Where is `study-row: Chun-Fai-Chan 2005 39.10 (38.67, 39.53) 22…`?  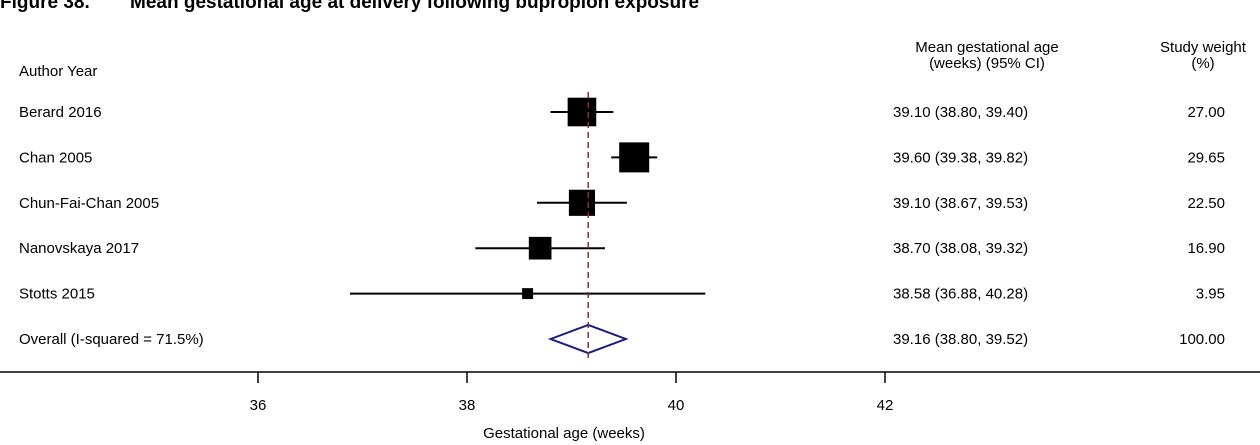 study-row: Chun-Fai-Chan 2005 39.10 (38.67, 39.53) 22… is located at coordinates (622, 203).